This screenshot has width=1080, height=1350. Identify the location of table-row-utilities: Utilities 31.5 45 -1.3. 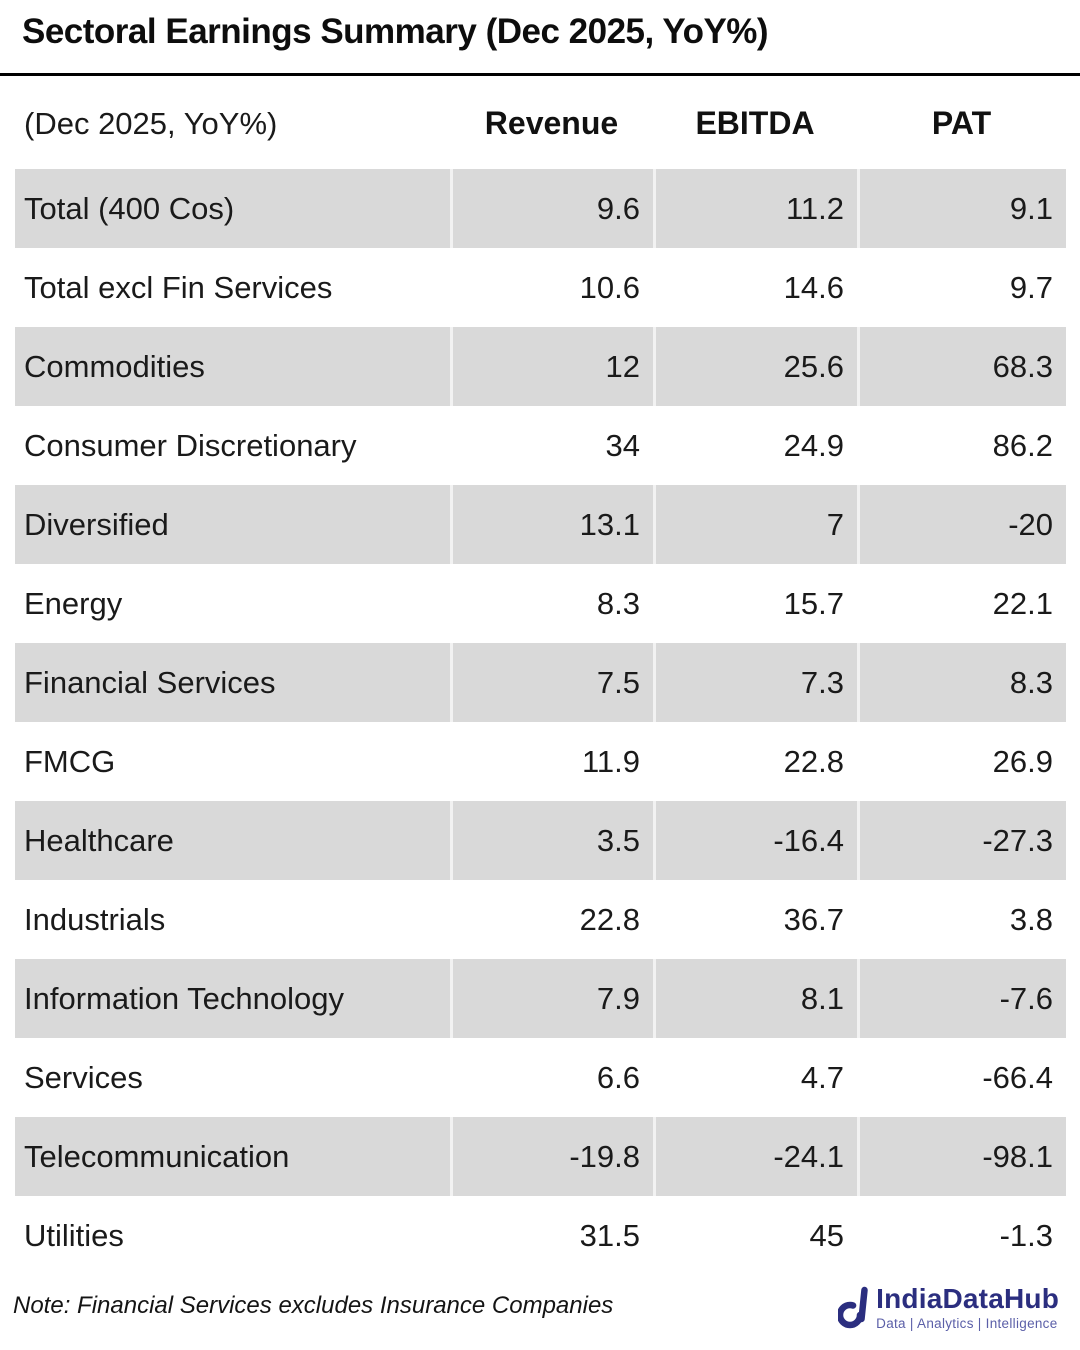
(540, 1235).